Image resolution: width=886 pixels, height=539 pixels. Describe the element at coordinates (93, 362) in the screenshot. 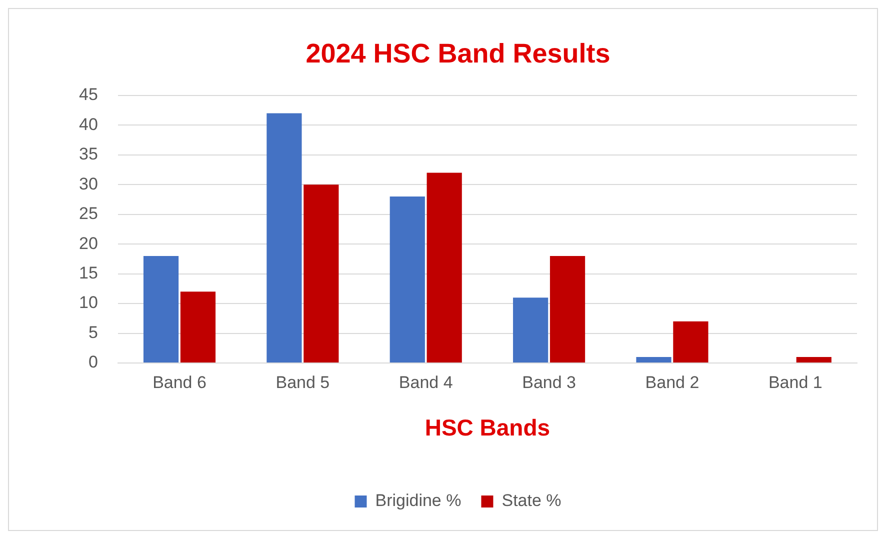

I see `y-tick-label: 0` at that location.